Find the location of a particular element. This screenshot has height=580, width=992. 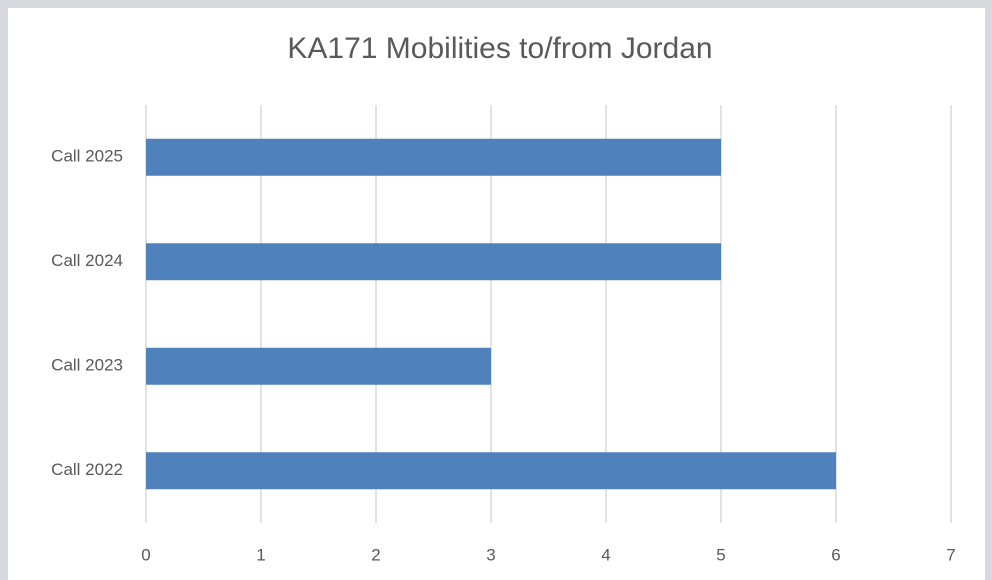

x-tick-label: 4 is located at coordinates (605, 554).